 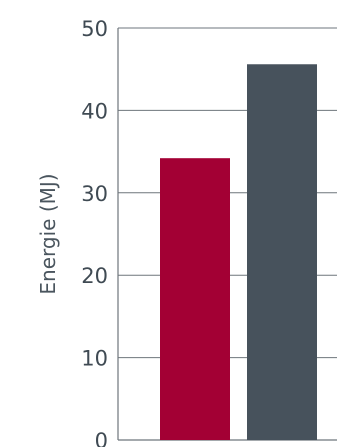 What do you see at coordinates (94, 359) in the screenshot?
I see `y-tick-label: 10` at bounding box center [94, 359].